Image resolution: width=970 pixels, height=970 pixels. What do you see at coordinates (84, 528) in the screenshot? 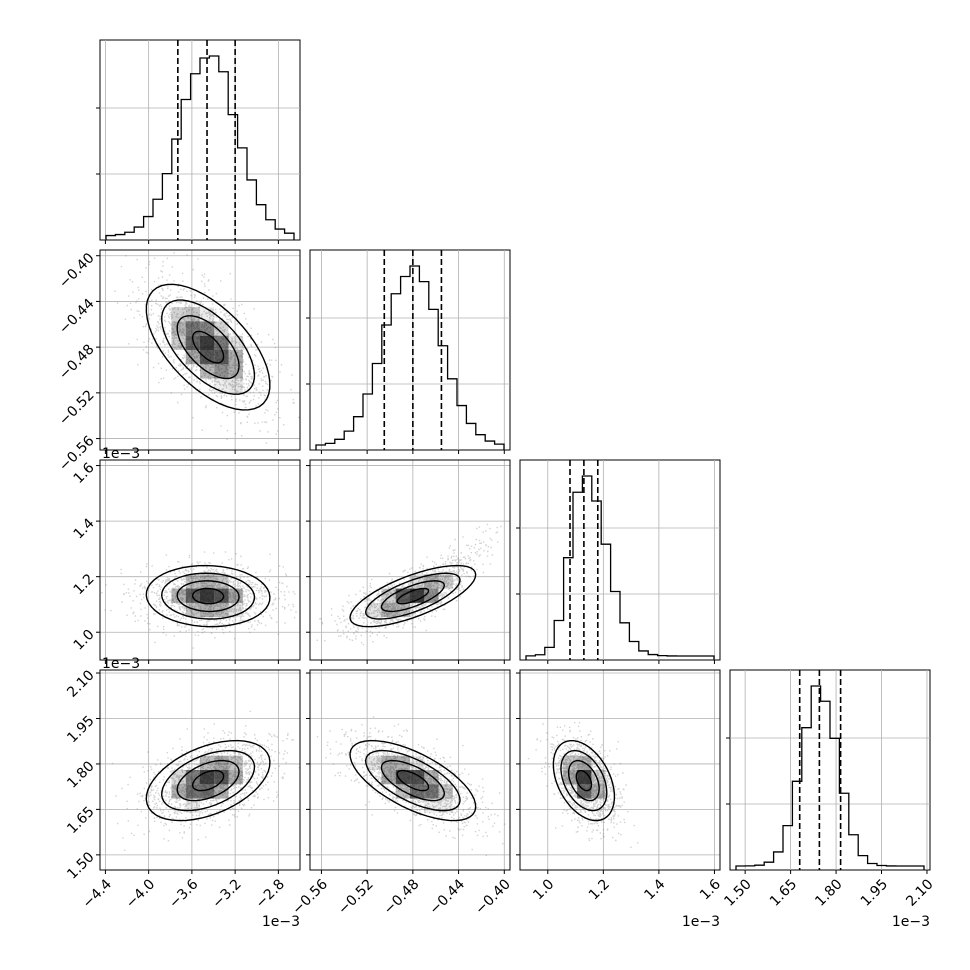
I see `y-tick-label: 1.4` at bounding box center [84, 528].